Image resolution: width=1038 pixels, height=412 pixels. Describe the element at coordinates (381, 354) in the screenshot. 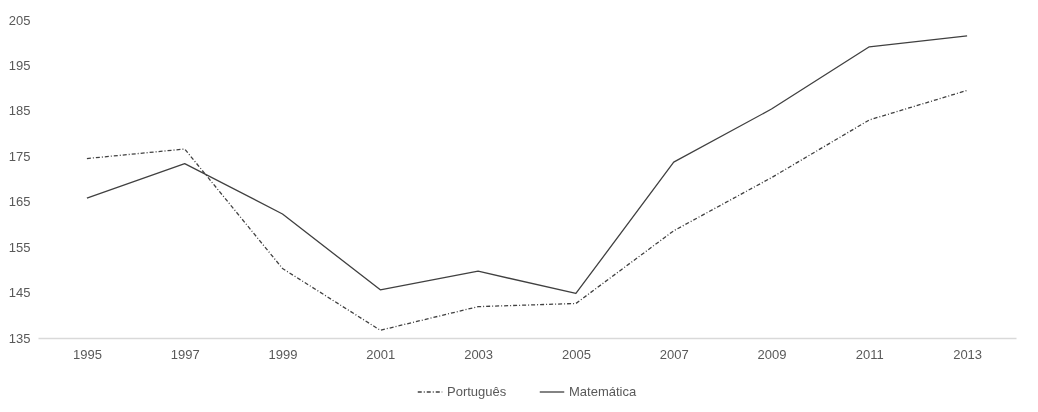

I see `x-tick-label: 2001` at that location.